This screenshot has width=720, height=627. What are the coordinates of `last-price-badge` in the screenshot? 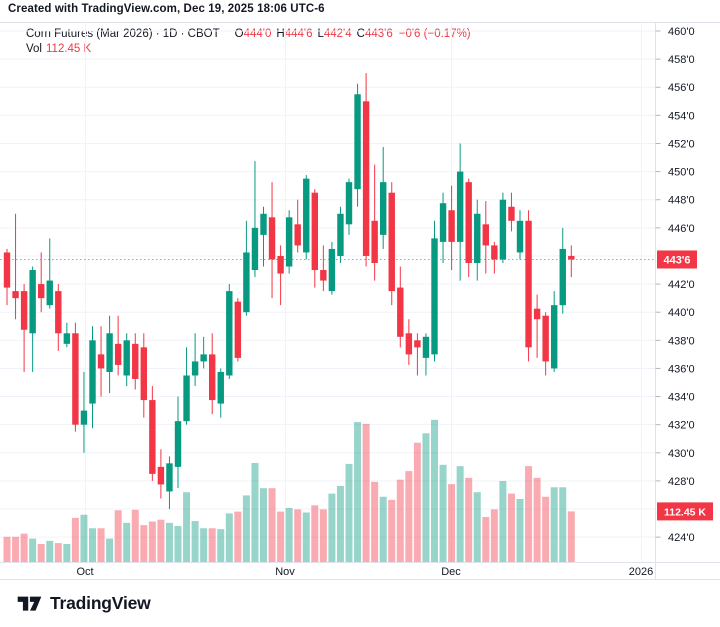 It's located at (677, 259).